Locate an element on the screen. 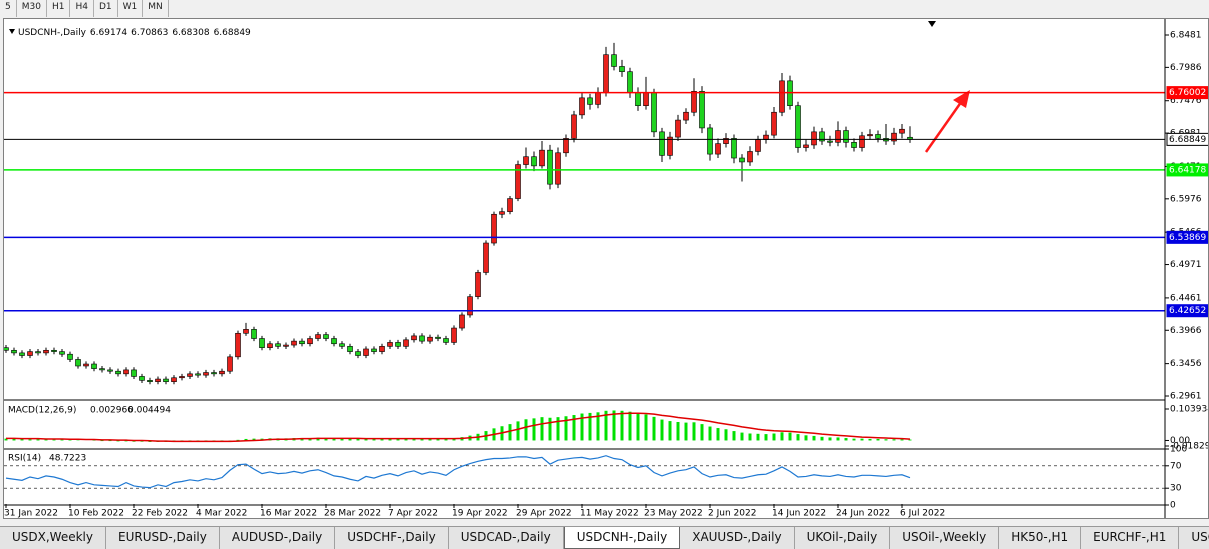 The width and height of the screenshot is (1209, 549). ohlc-value: 6.68308 is located at coordinates (190, 33).